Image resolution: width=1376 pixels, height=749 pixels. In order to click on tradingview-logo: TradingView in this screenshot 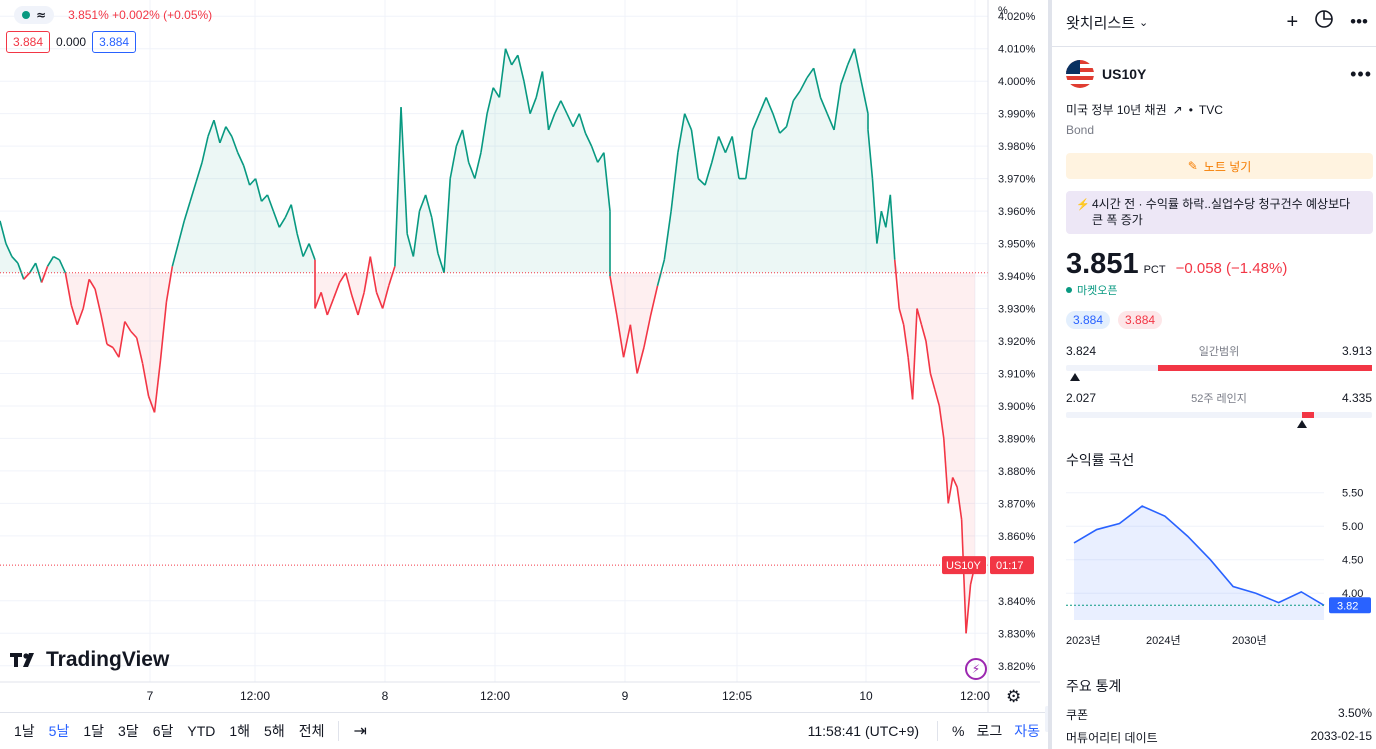, I will do `click(89, 660)`.